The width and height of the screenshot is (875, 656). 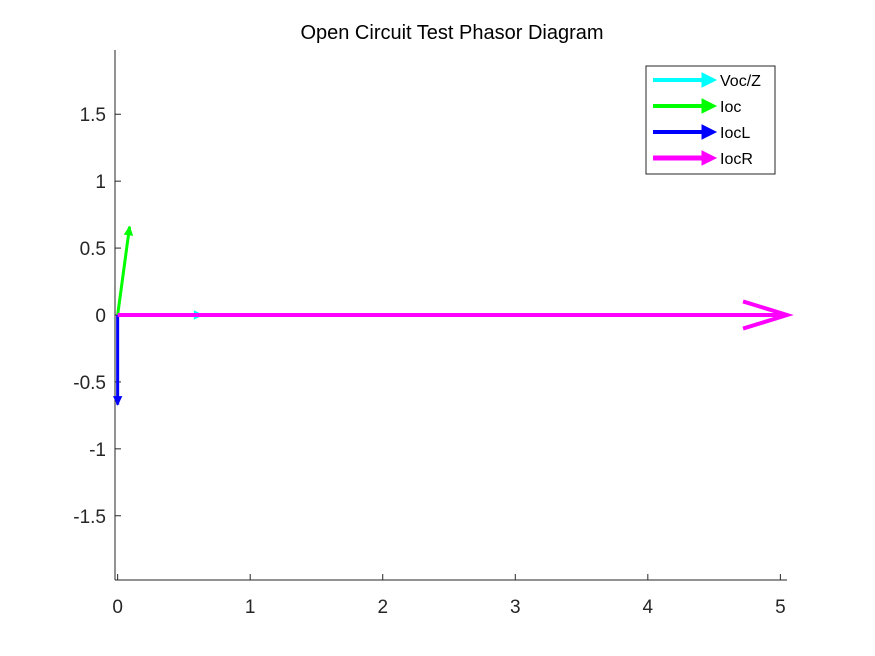 What do you see at coordinates (736, 159) in the screenshot?
I see `legend-label: IocR` at bounding box center [736, 159].